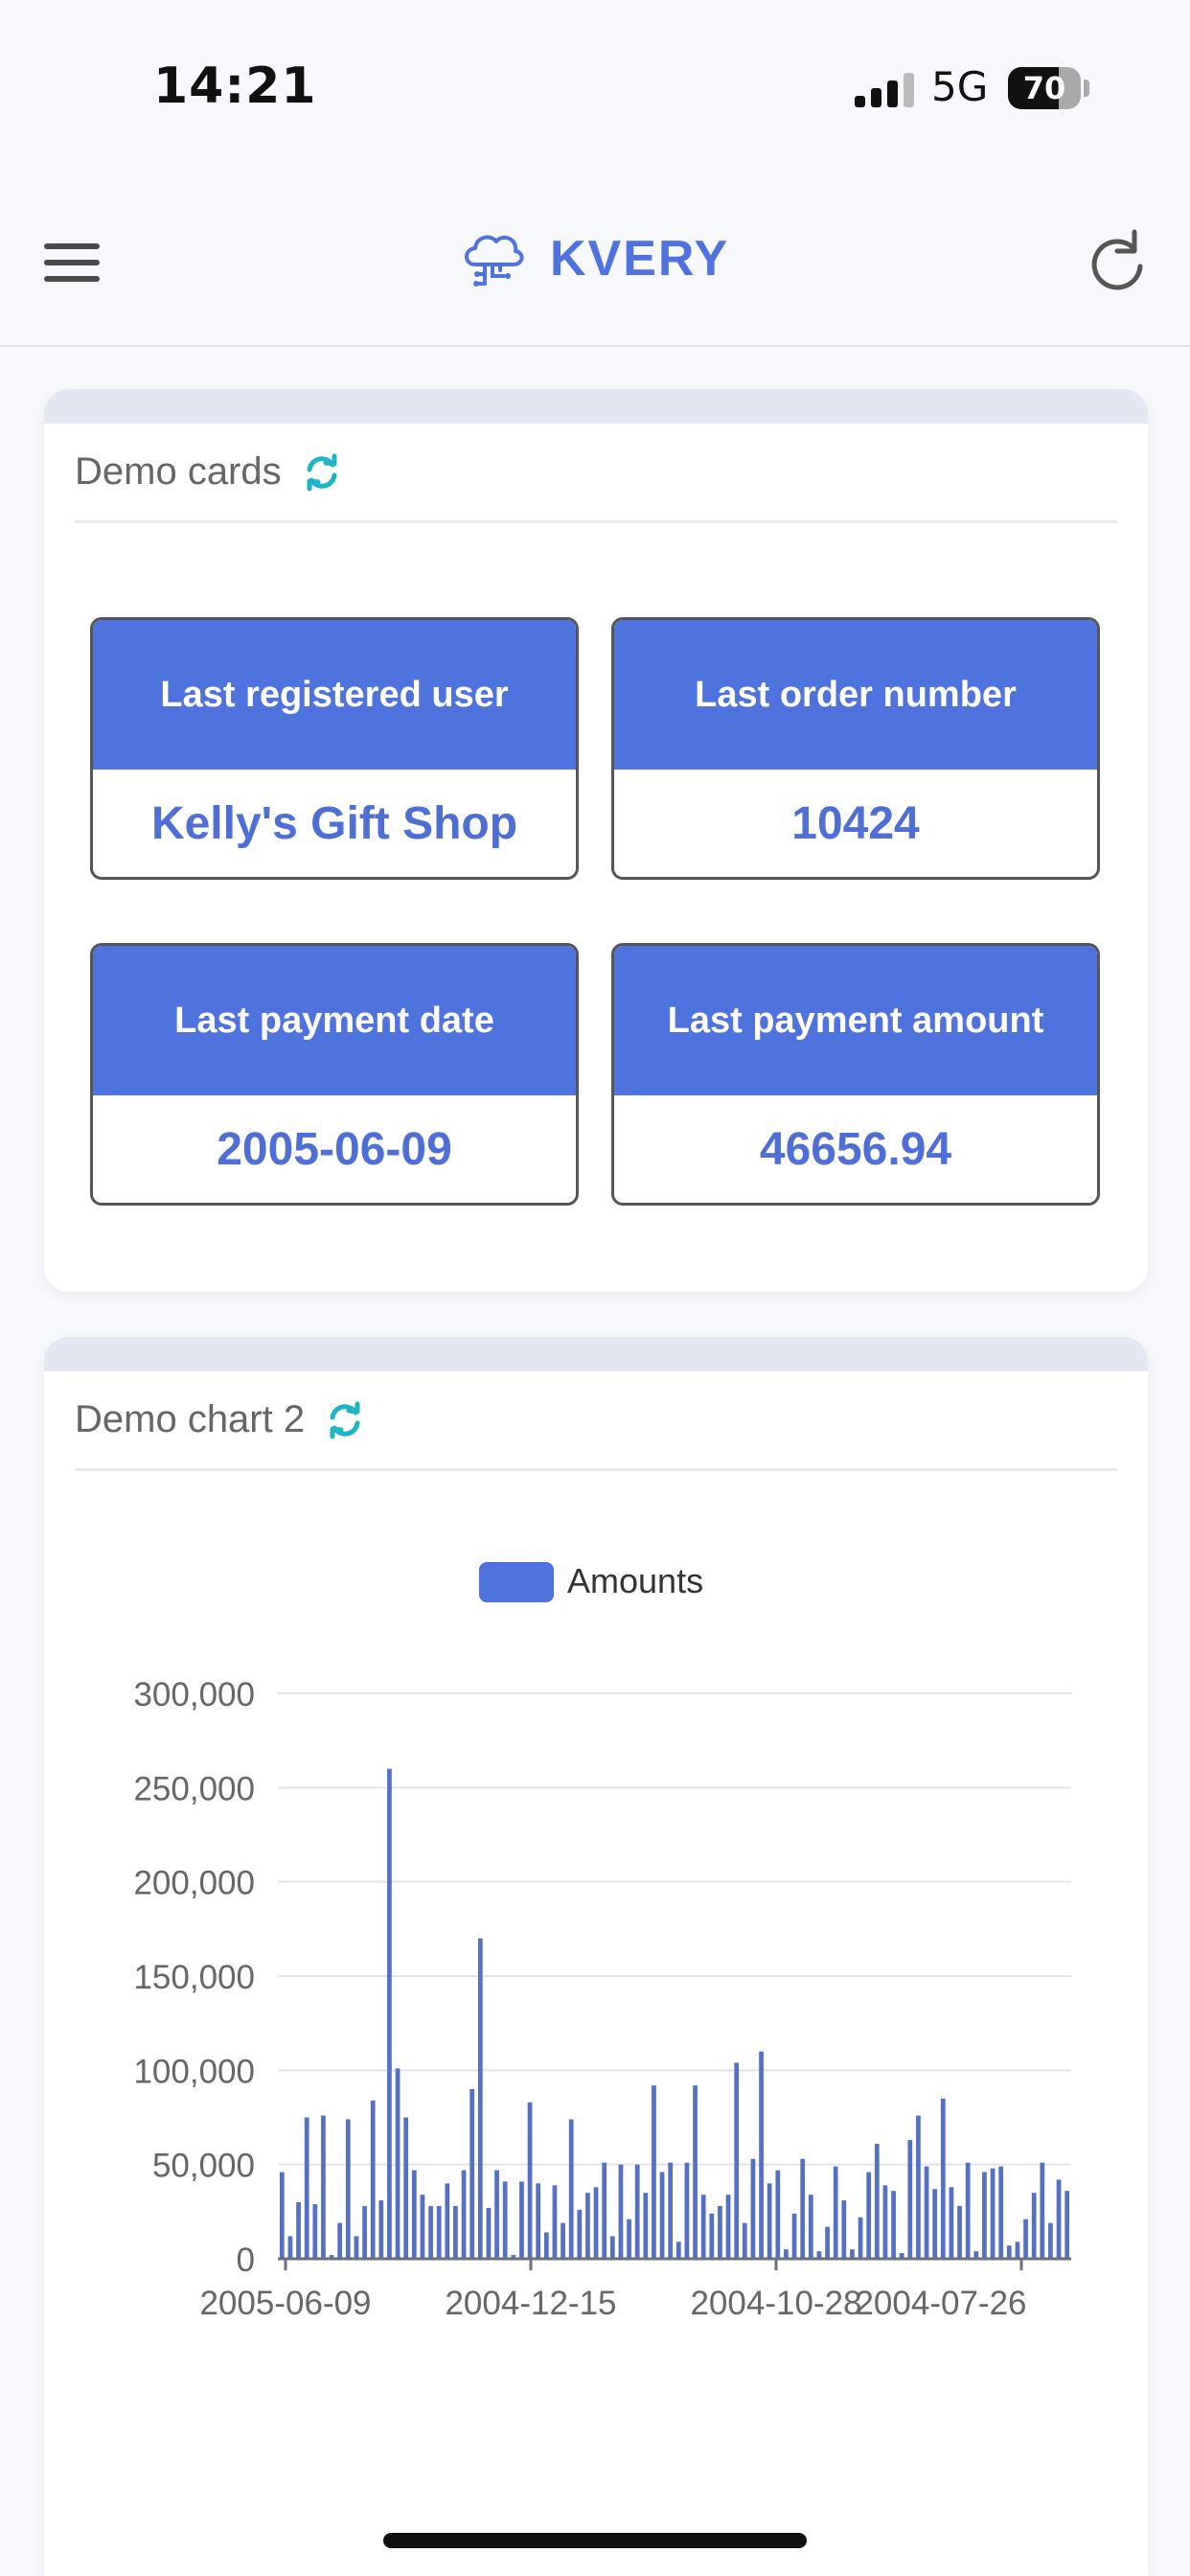 The height and width of the screenshot is (2576, 1190). I want to click on legend-label: Amounts, so click(635, 1580).